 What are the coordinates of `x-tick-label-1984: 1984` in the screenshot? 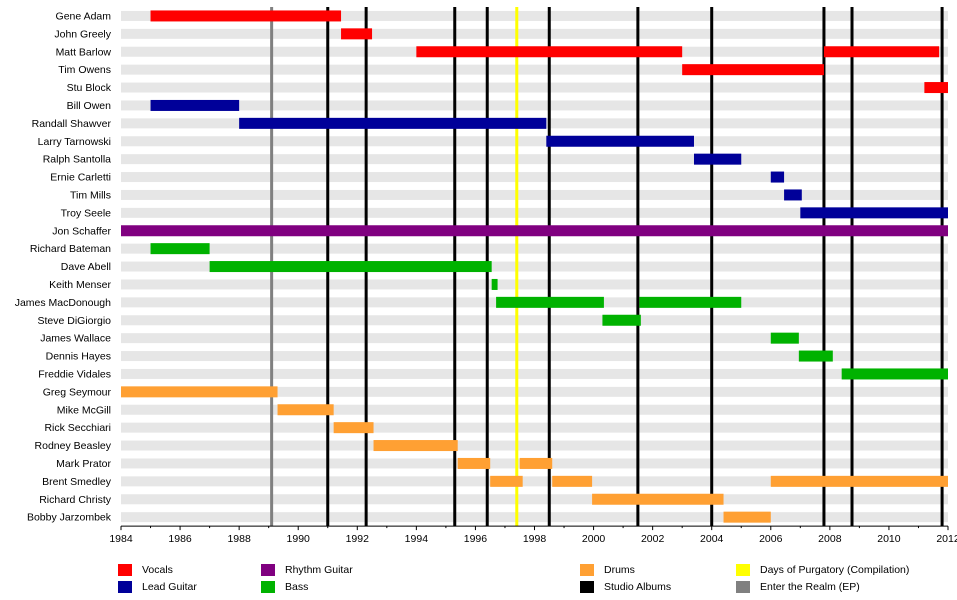 It's located at (121, 539).